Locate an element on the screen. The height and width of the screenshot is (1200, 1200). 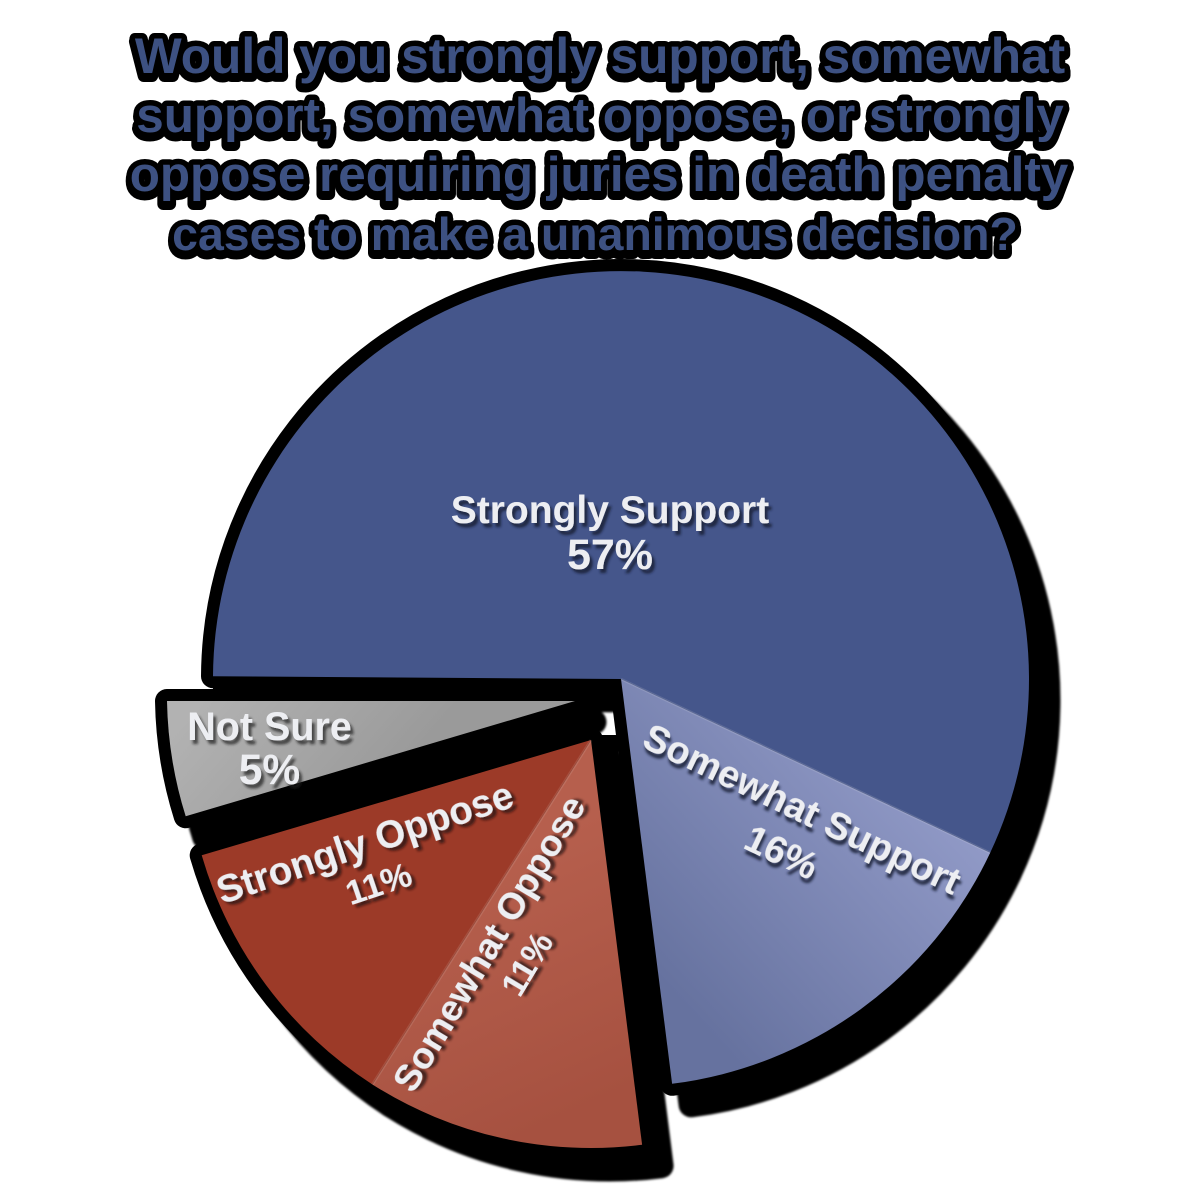
svg-text: 57% is located at coordinates (610, 555).